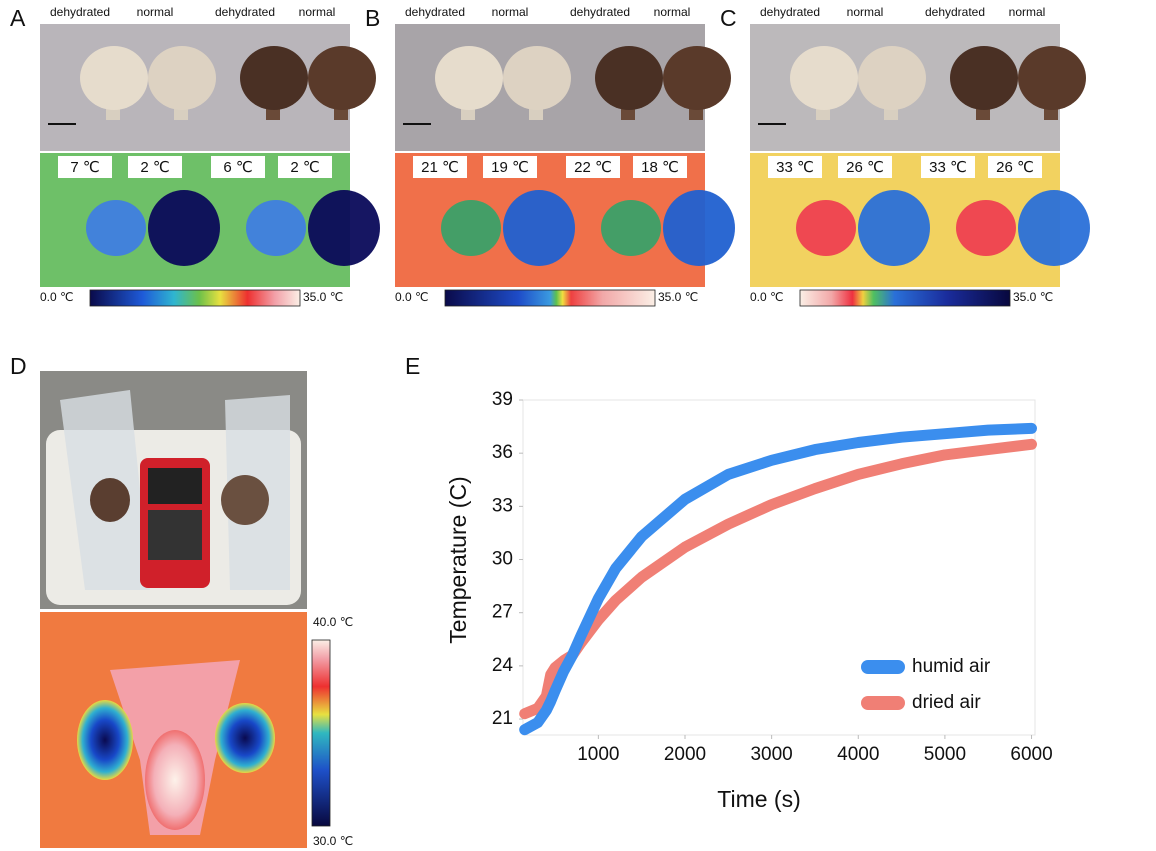 This screenshot has width=1156, height=851. I want to click on y-tick-label: 27, so click(502, 612).